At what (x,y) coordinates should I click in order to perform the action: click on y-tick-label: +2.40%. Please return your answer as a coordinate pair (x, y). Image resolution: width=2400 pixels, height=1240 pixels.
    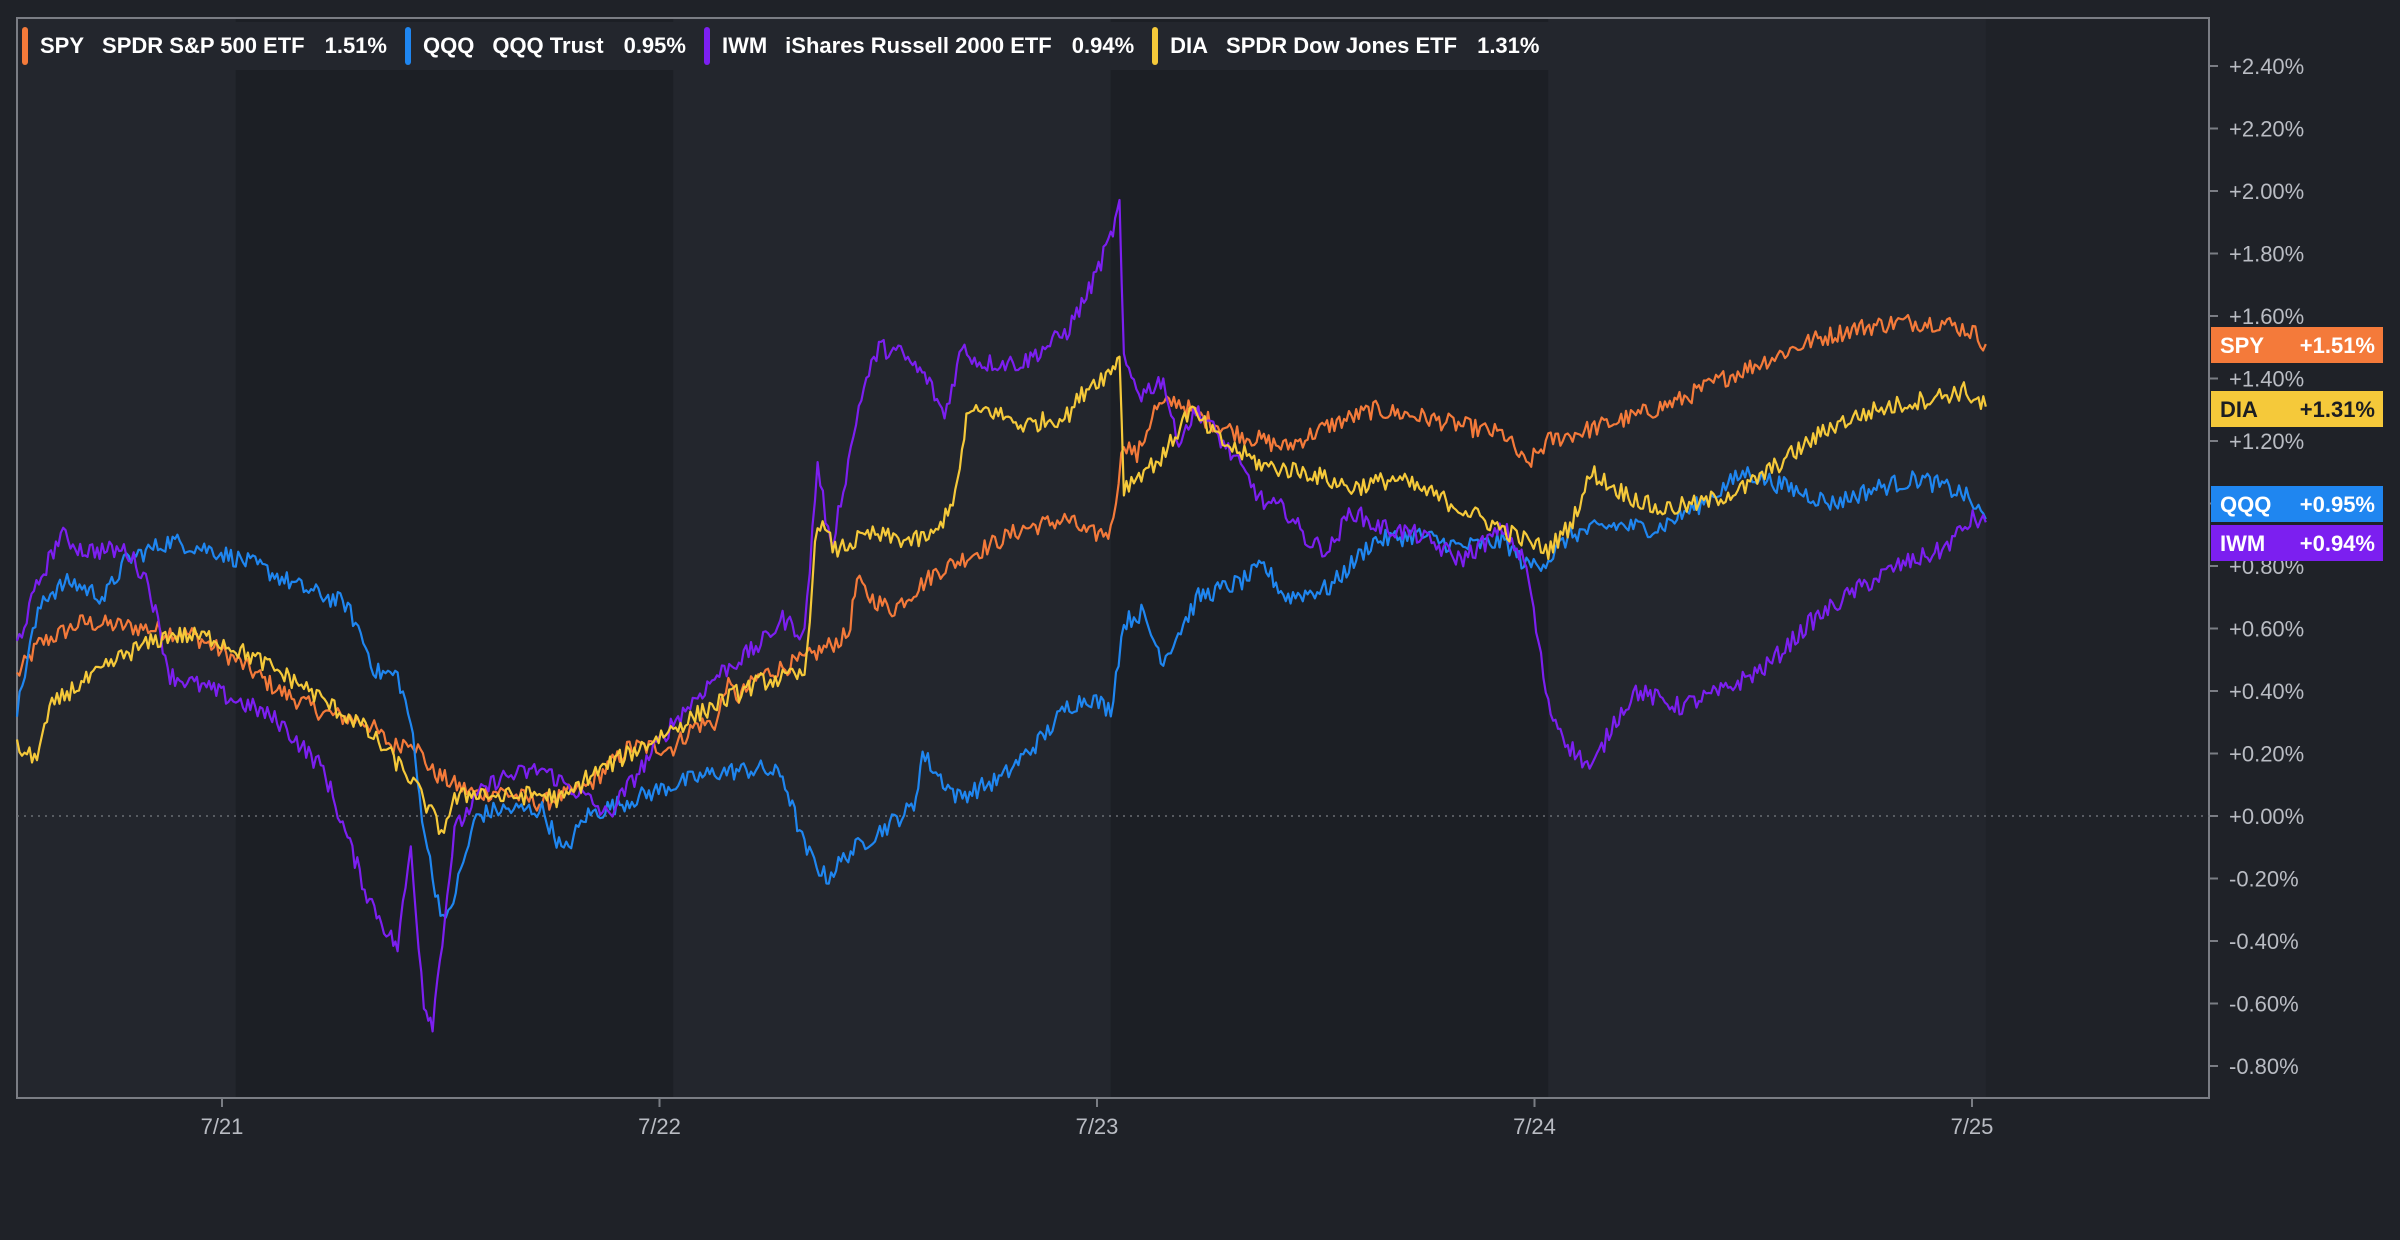
    Looking at the image, I should click on (2266, 66).